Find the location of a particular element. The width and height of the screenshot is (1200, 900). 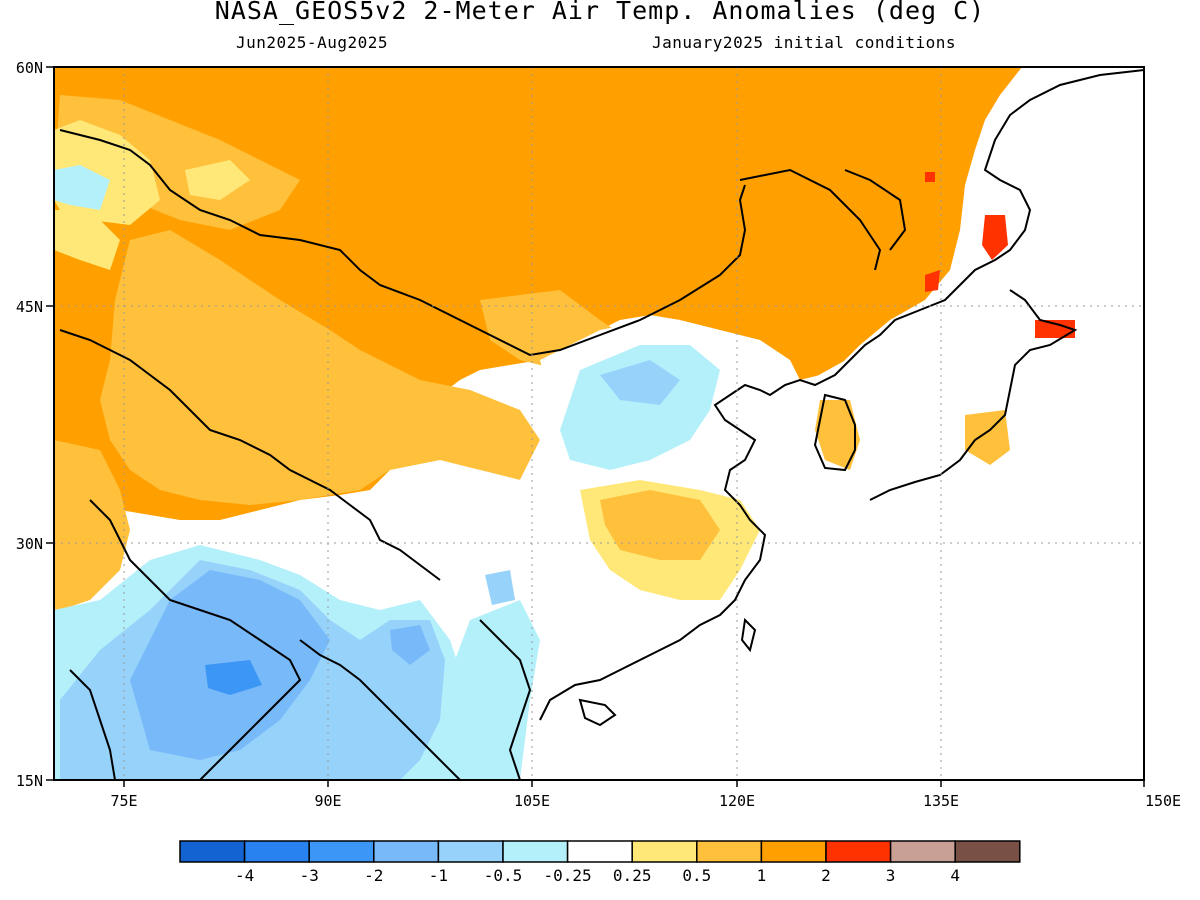

legend-label: 0.5 is located at coordinates (696, 875).